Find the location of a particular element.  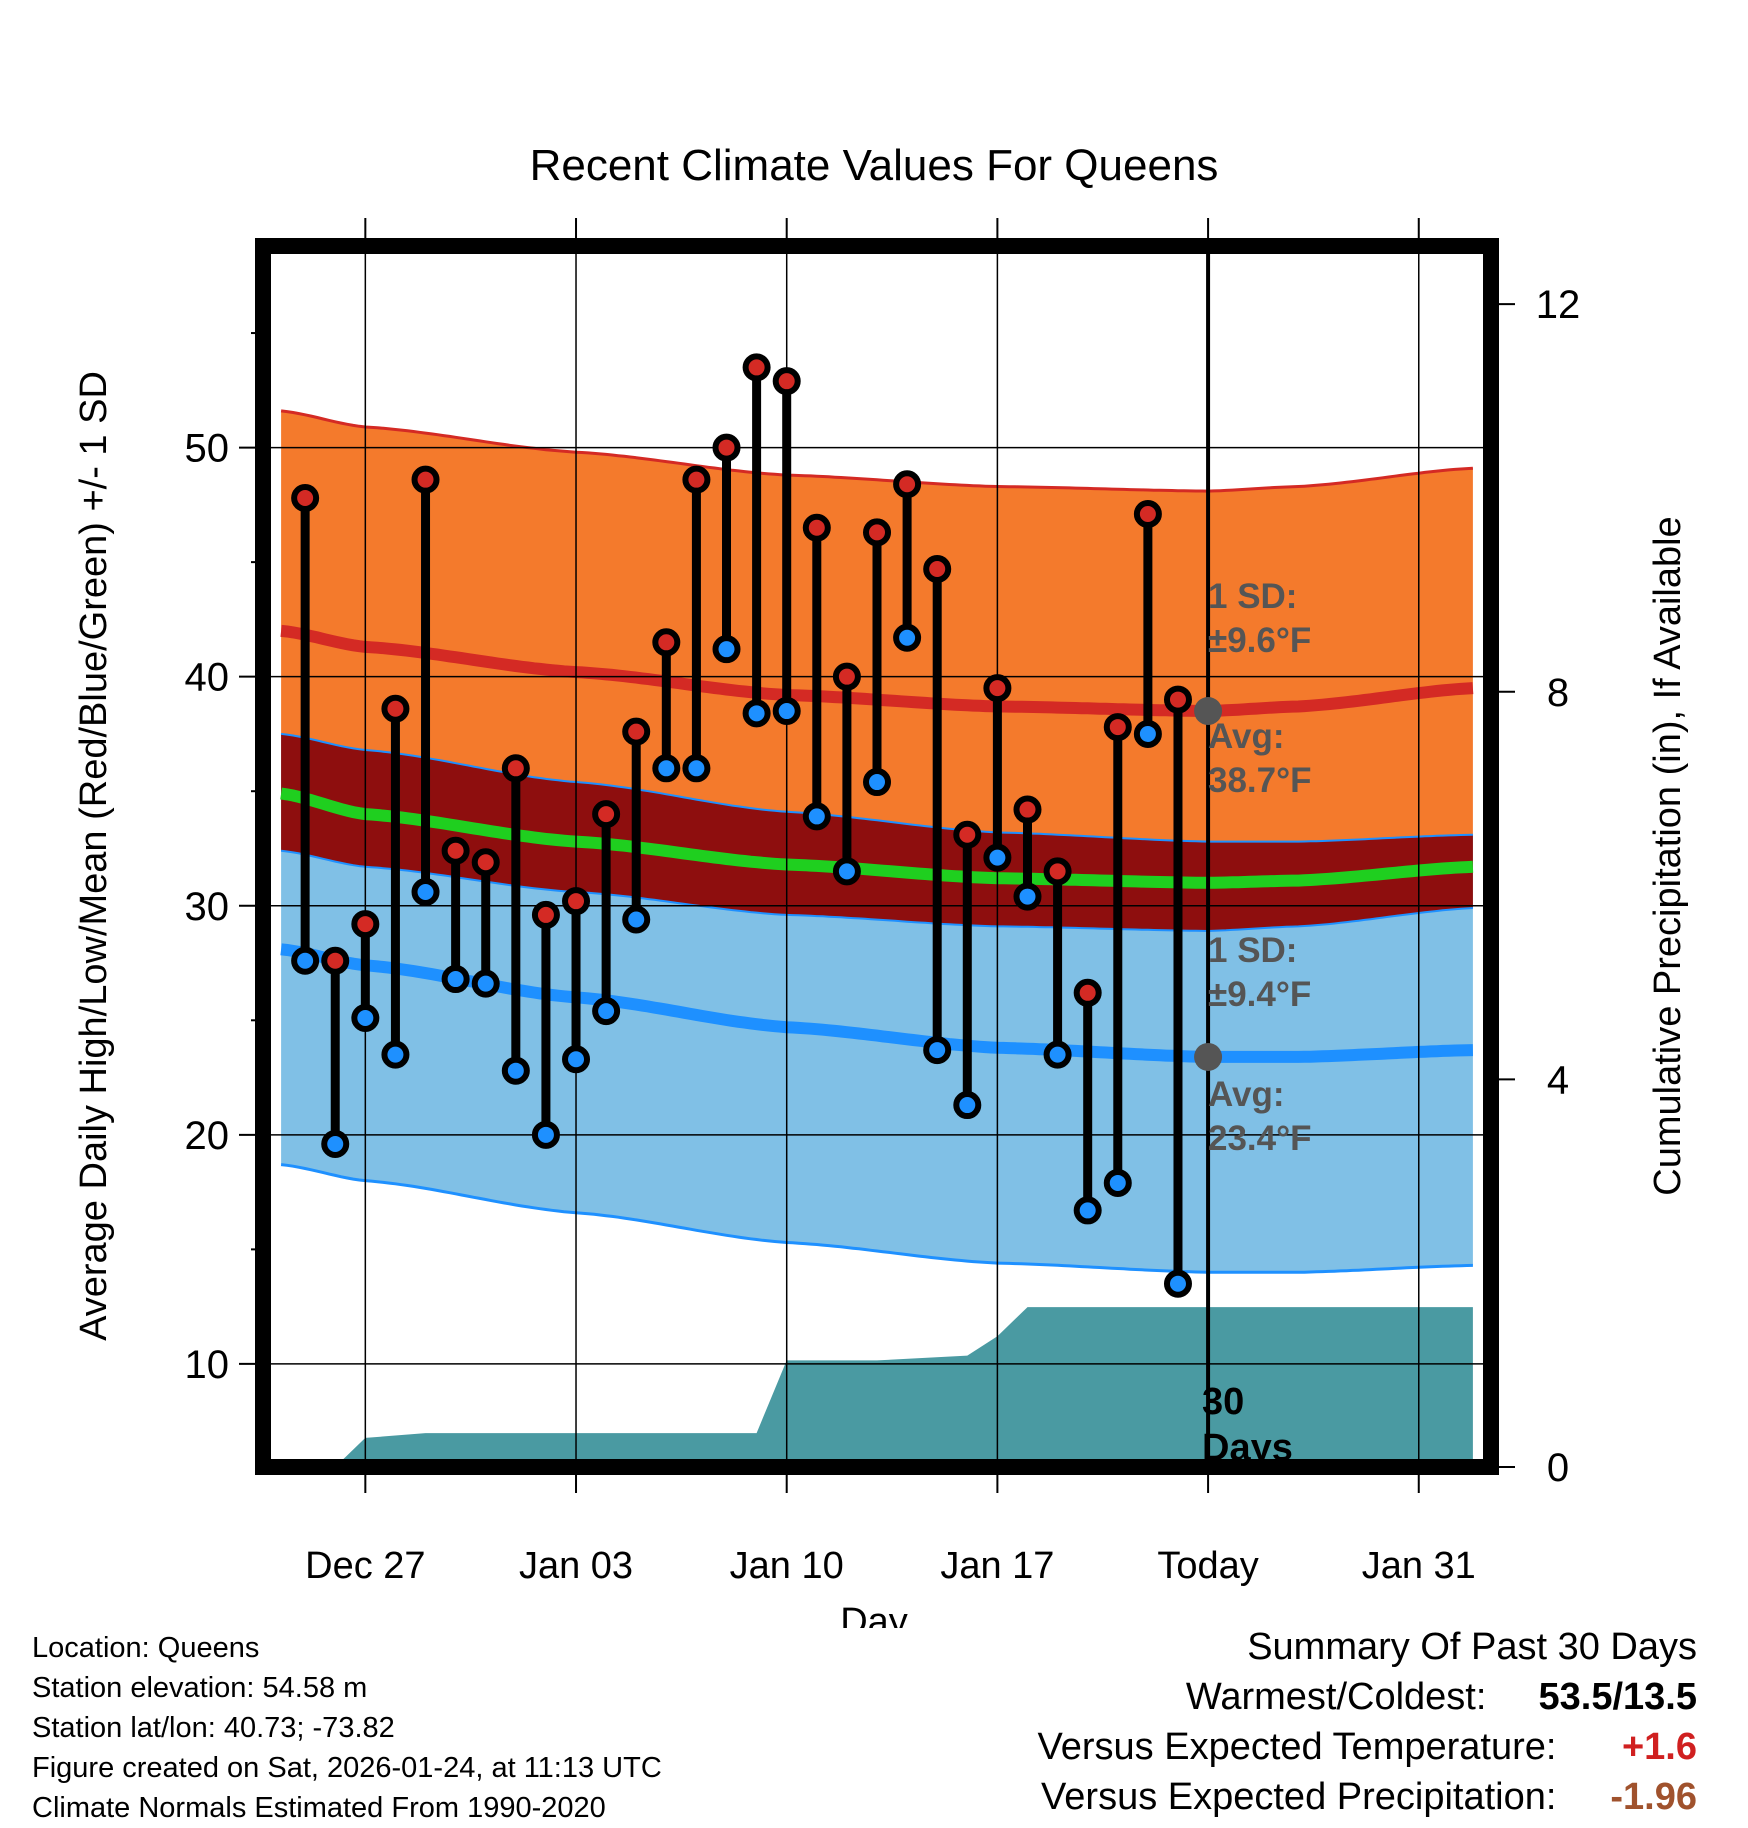

precip-label: Versus Expected Precipitation: is located at coordinates (1299, 1797).